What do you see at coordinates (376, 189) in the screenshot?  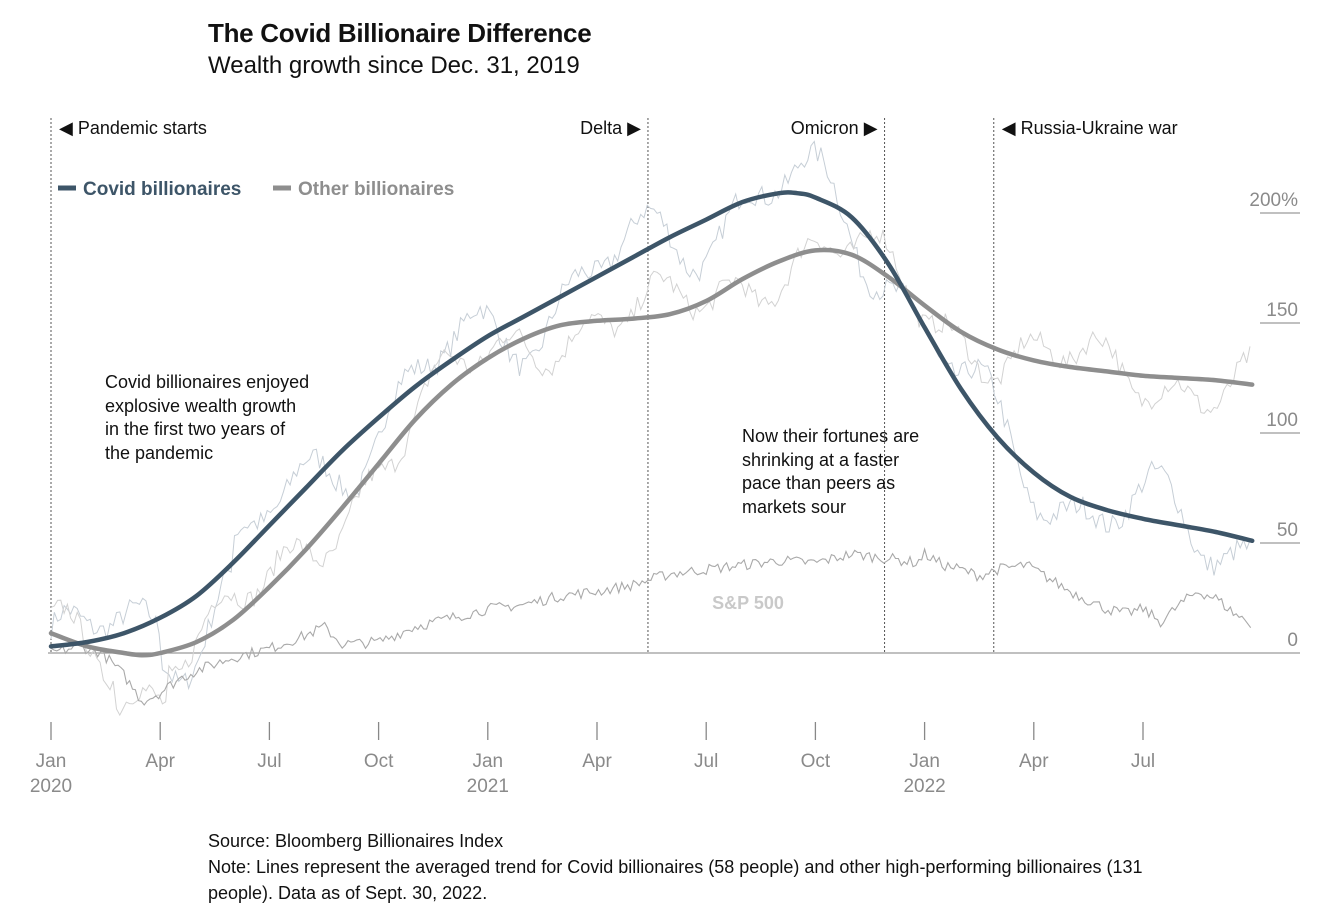 I see `legend-label-other: Other billionaires` at bounding box center [376, 189].